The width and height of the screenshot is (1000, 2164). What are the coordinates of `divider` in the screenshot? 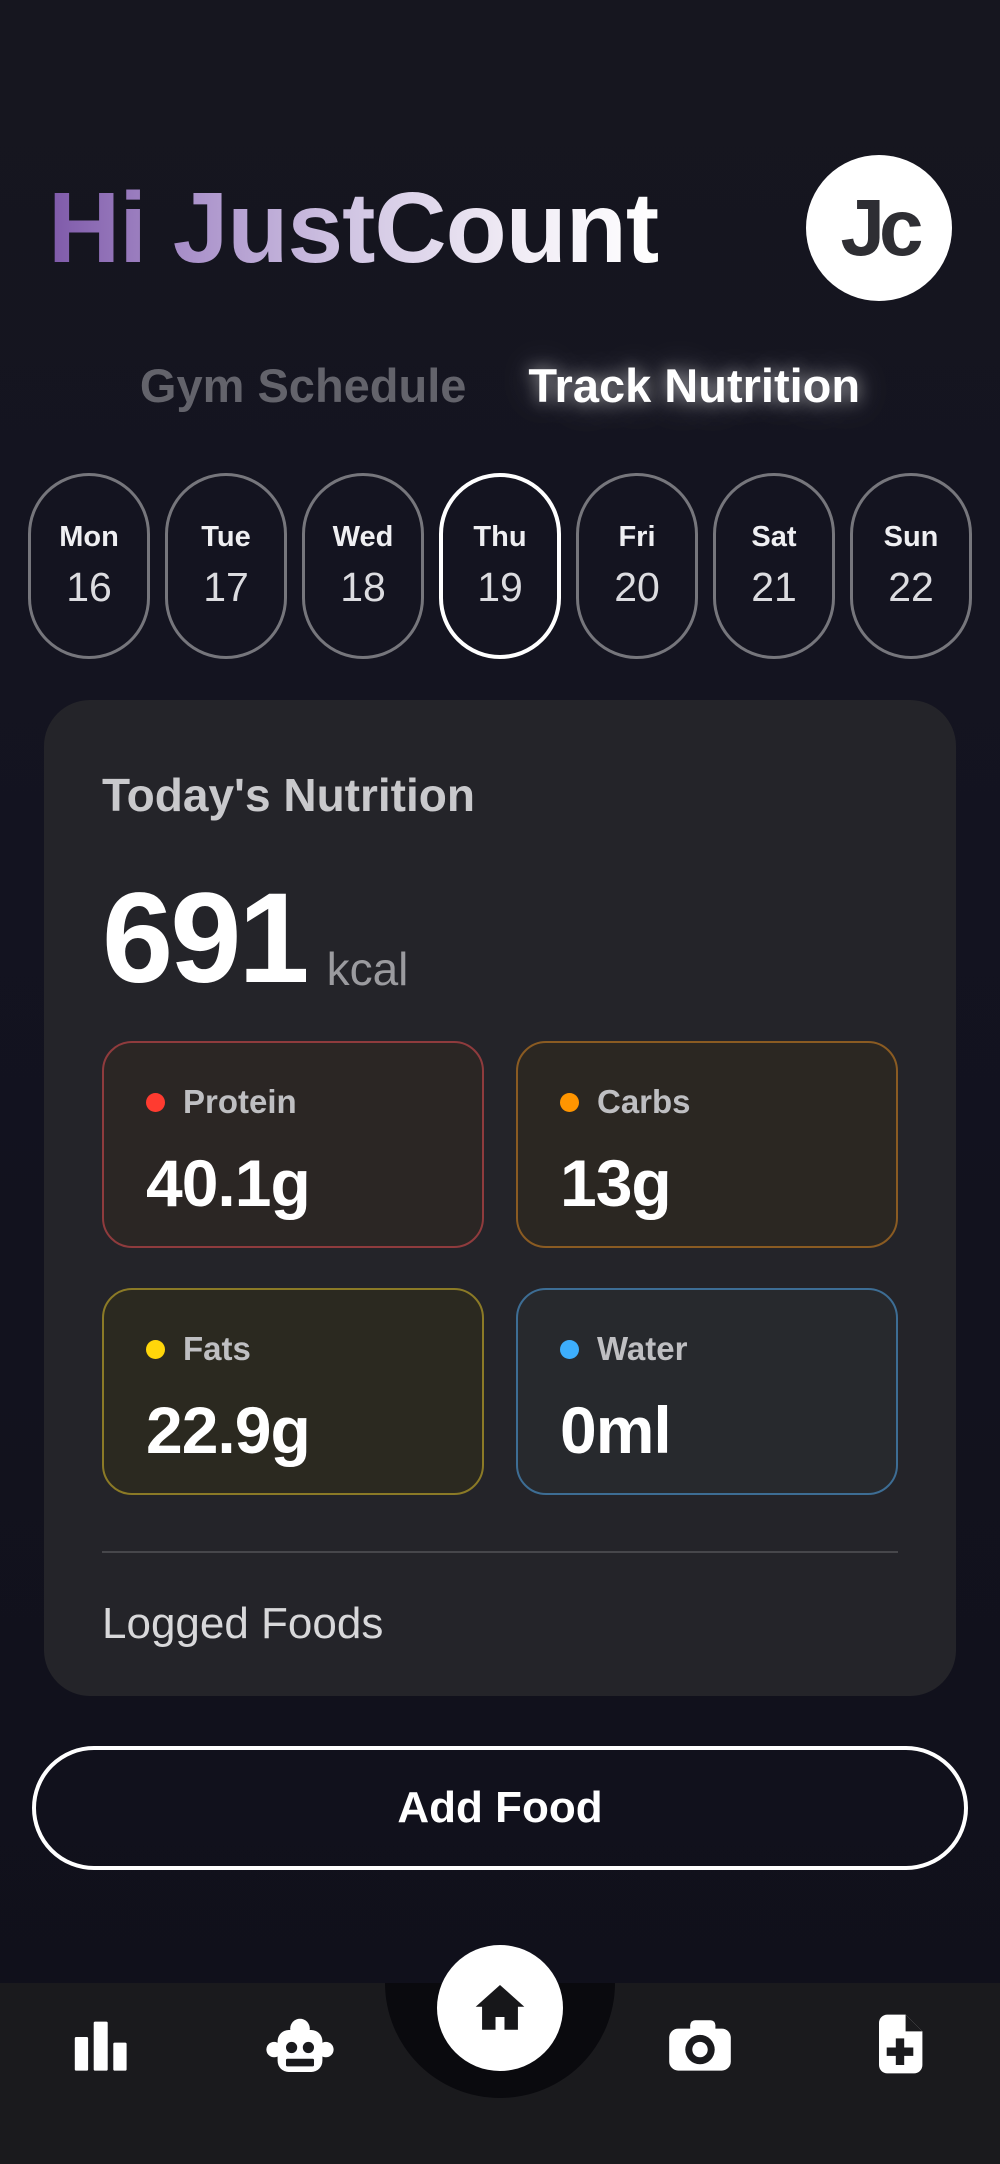 It's located at (500, 1552).